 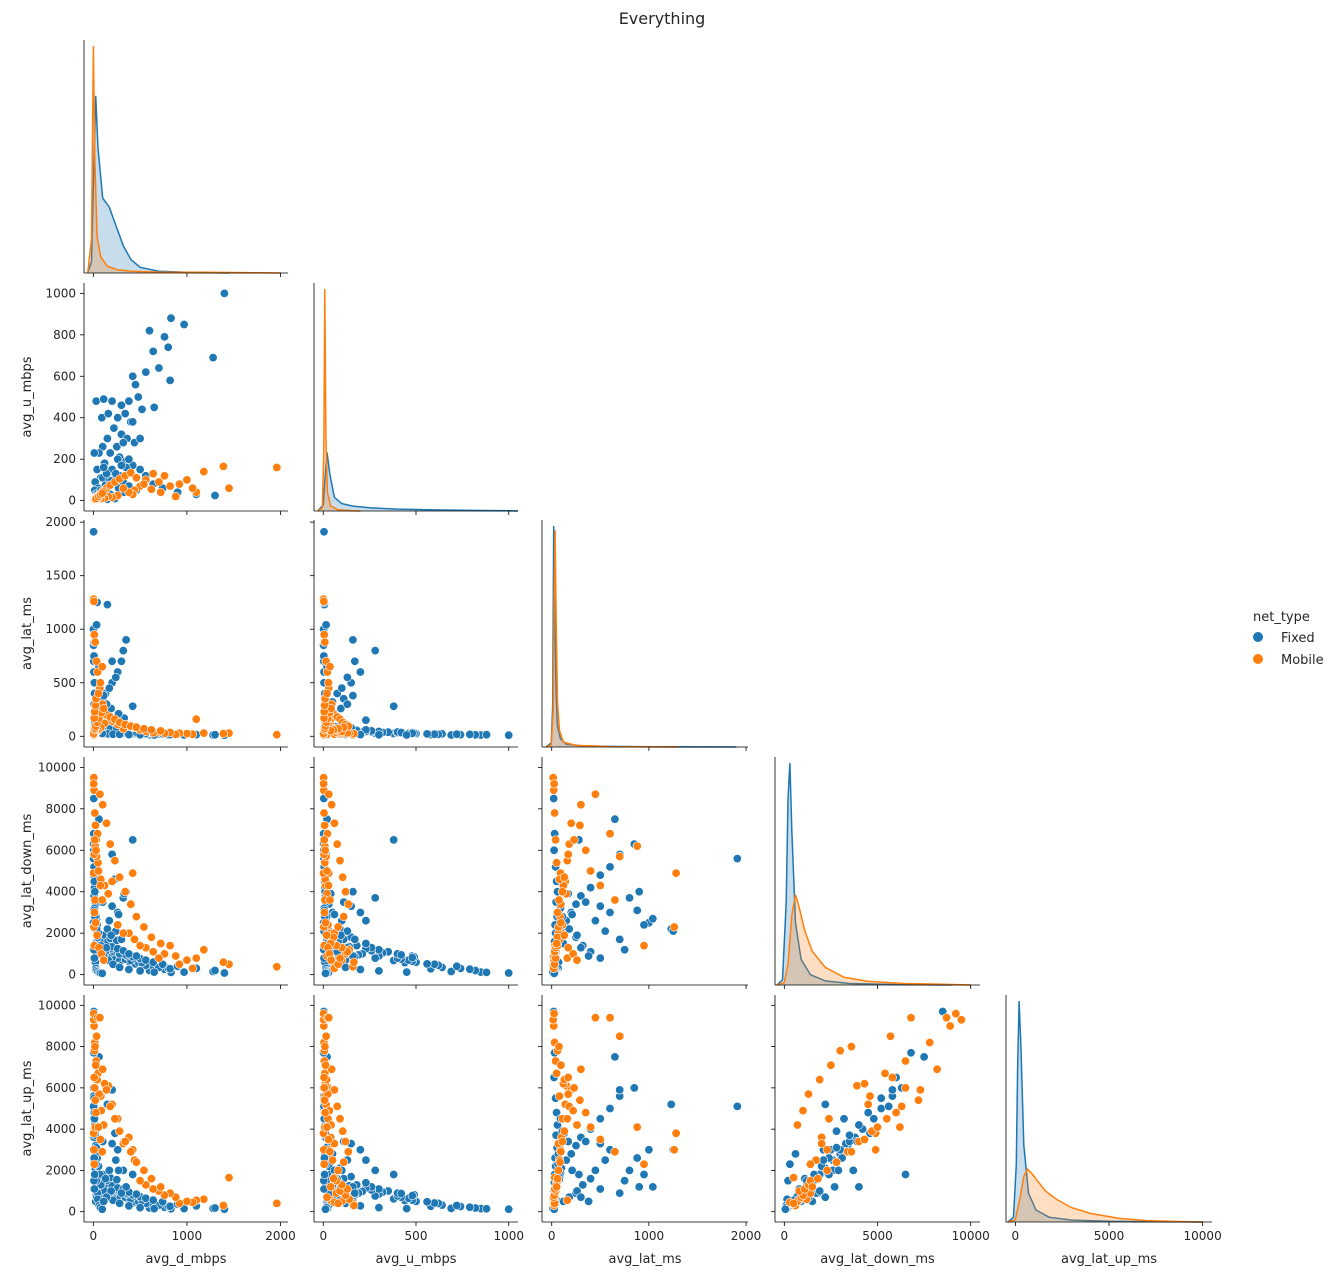 What do you see at coordinates (163, 873) in the screenshot?
I see `panel-avg_lat_down_ms-vs-avg_d_mbps: 0 2000 4000 6000 8000 10000` at bounding box center [163, 873].